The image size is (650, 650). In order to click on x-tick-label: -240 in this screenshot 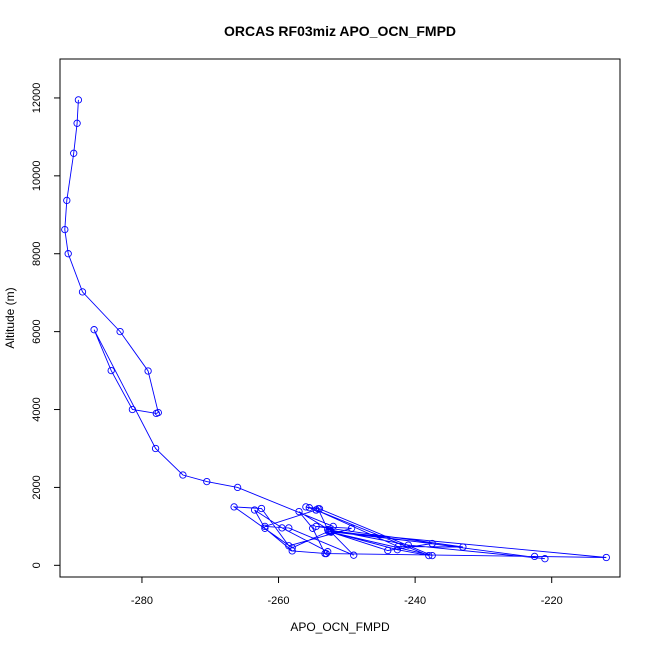, I will do `click(415, 601)`.